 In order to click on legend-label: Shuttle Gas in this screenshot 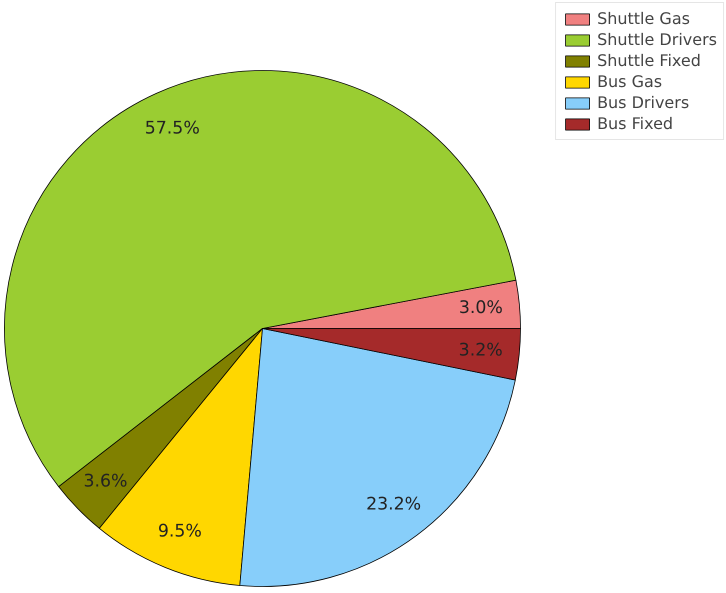, I will do `click(643, 18)`.